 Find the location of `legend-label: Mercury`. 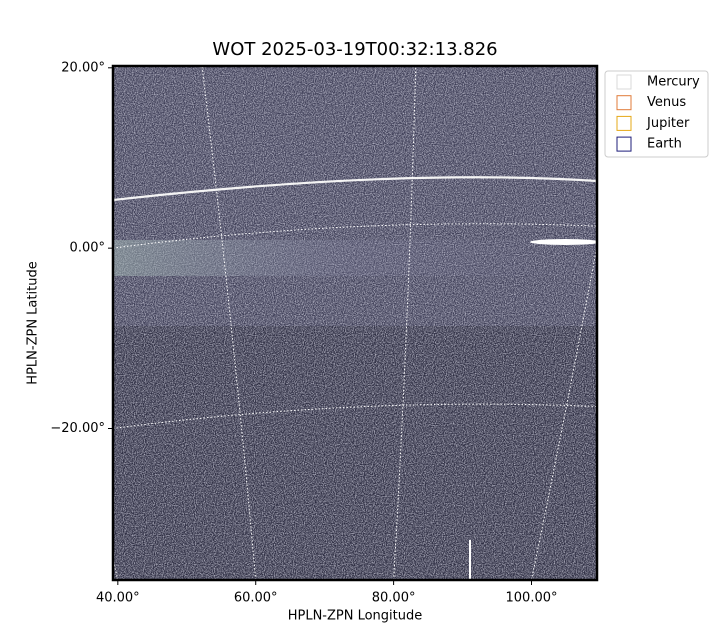

legend-label: Mercury is located at coordinates (673, 82).